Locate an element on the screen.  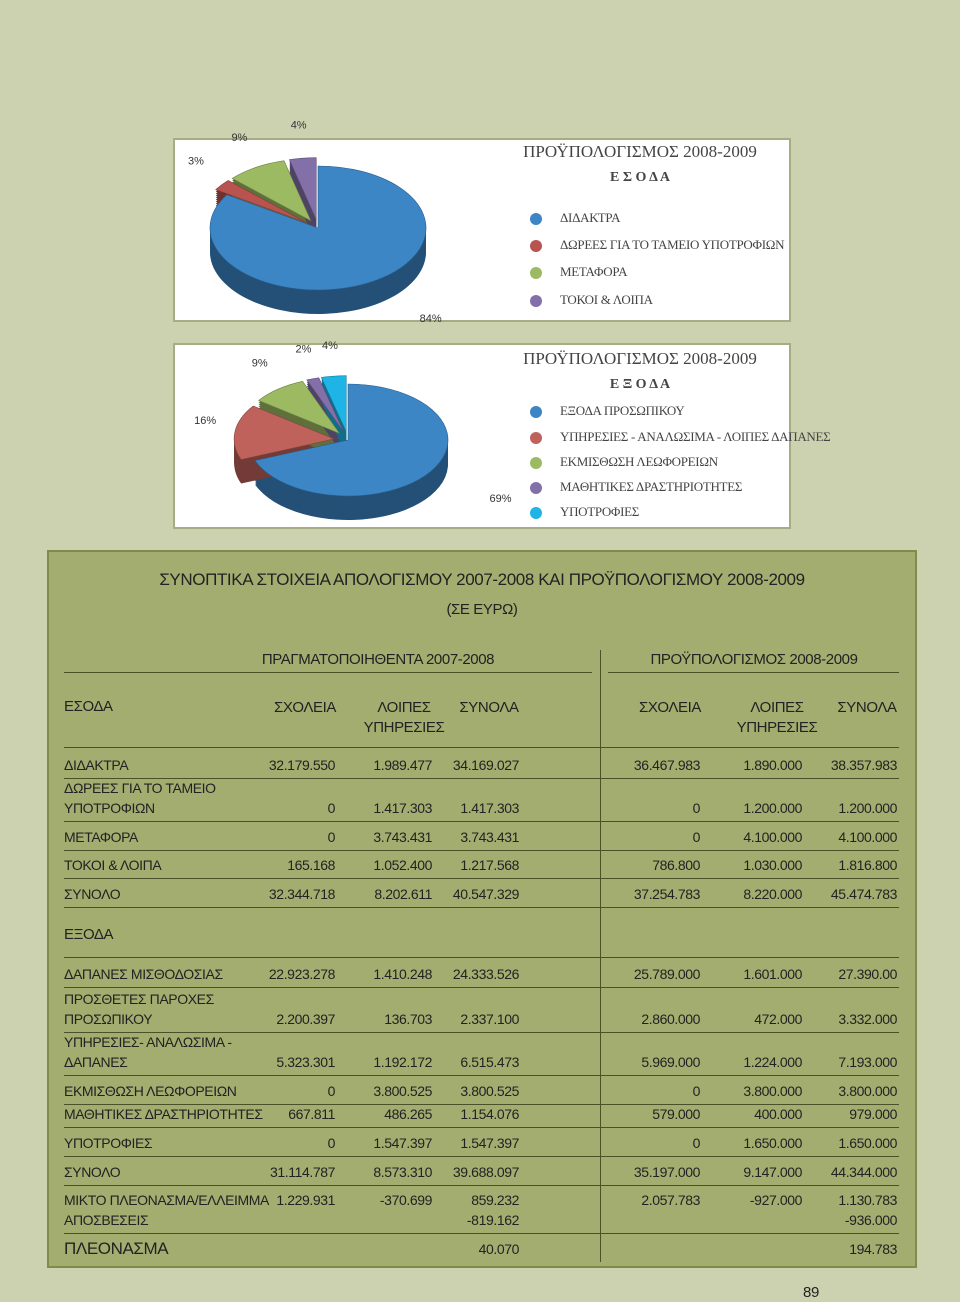
slice-label: 16% is located at coordinates (205, 421).